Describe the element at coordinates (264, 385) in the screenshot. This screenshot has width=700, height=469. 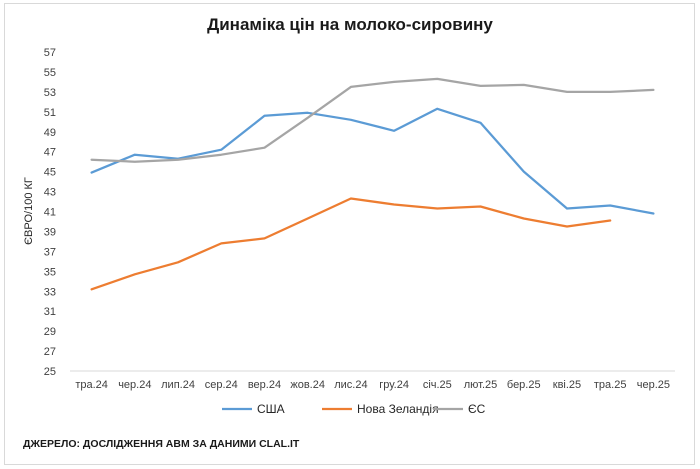
I see `x-tick-label: вер.24` at that location.